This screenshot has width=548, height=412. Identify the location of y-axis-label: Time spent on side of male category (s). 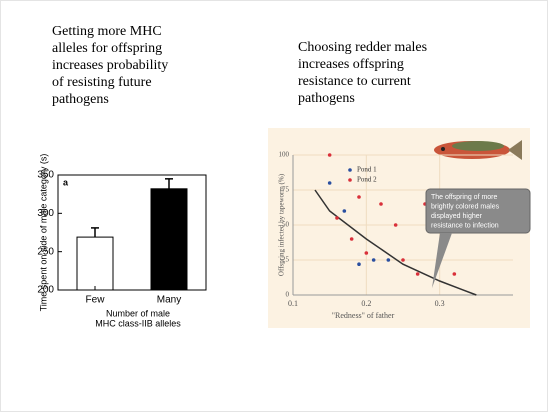
(43, 233).